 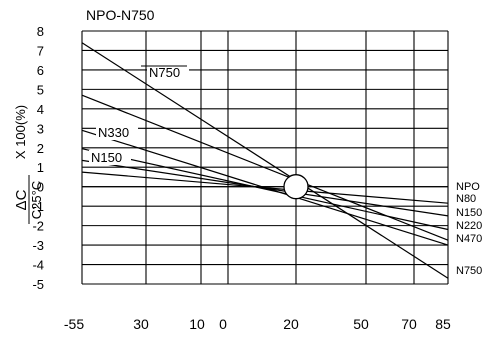 What do you see at coordinates (468, 187) in the screenshot?
I see `series-label-npo: NPO` at bounding box center [468, 187].